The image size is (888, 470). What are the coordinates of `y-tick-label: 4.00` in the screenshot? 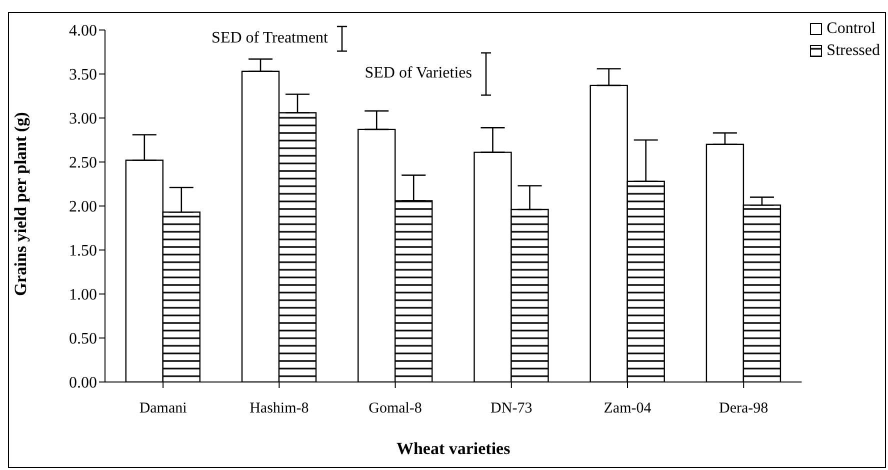 It's located at (83, 31).